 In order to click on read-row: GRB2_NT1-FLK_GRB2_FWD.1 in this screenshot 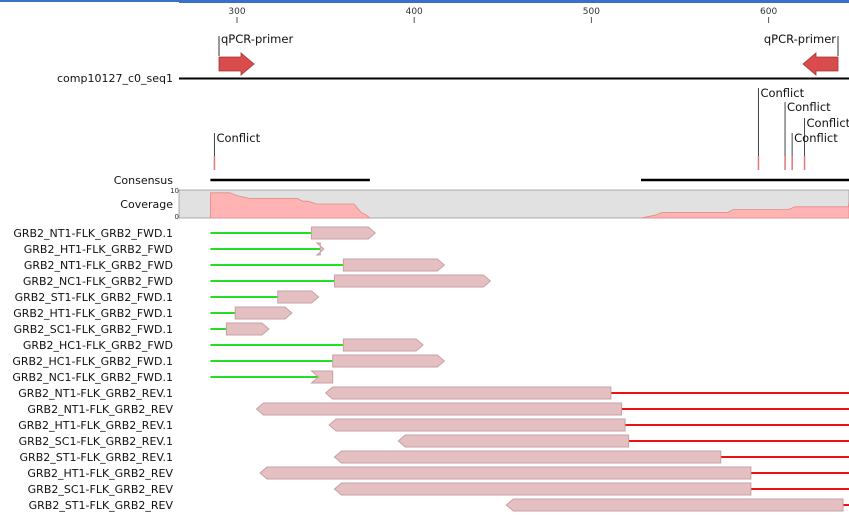, I will do `click(194, 233)`.